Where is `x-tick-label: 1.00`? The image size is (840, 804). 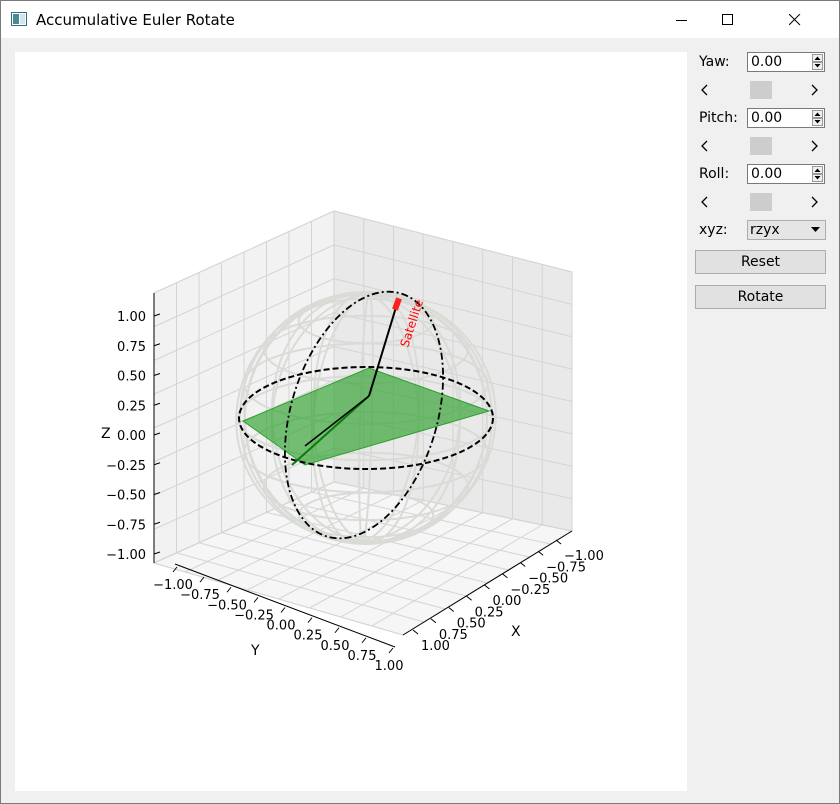 x-tick-label: 1.00 is located at coordinates (435, 646).